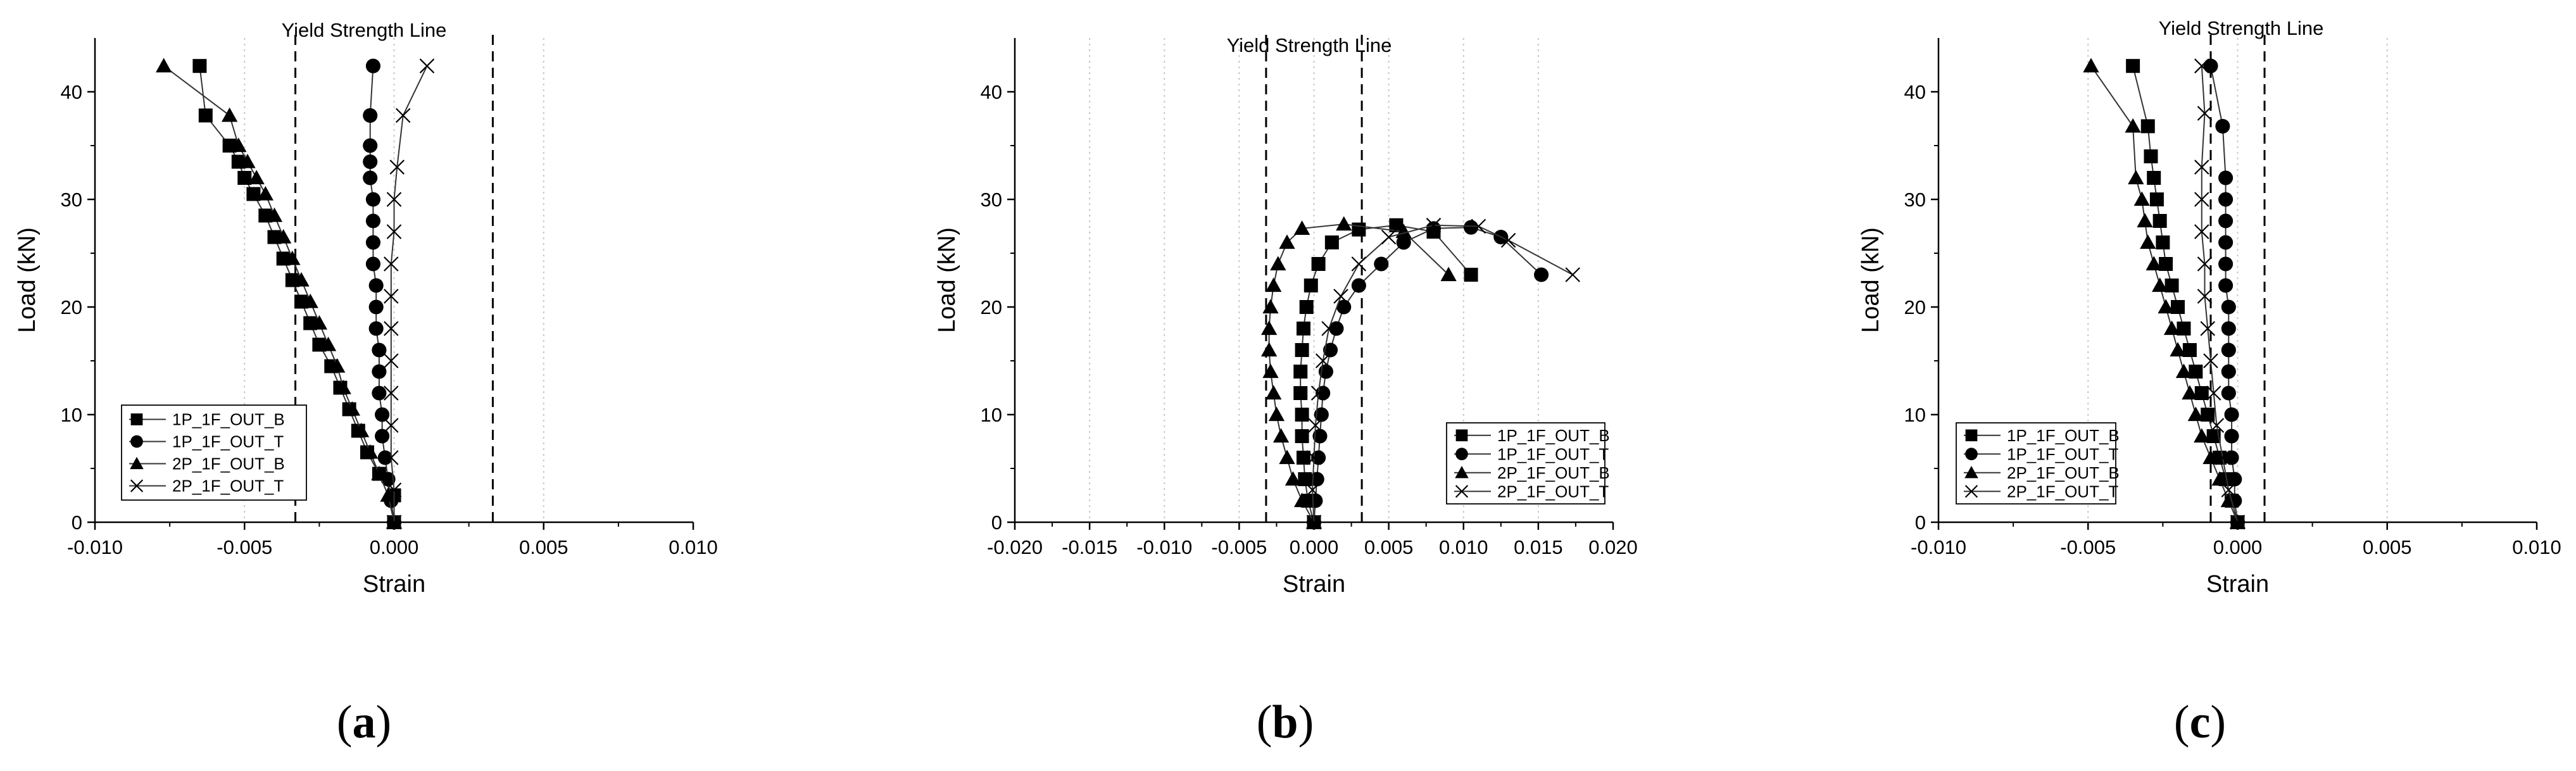 The height and width of the screenshot is (771, 2576). What do you see at coordinates (345, 722) in the screenshot?
I see `panel-label-open: (` at bounding box center [345, 722].